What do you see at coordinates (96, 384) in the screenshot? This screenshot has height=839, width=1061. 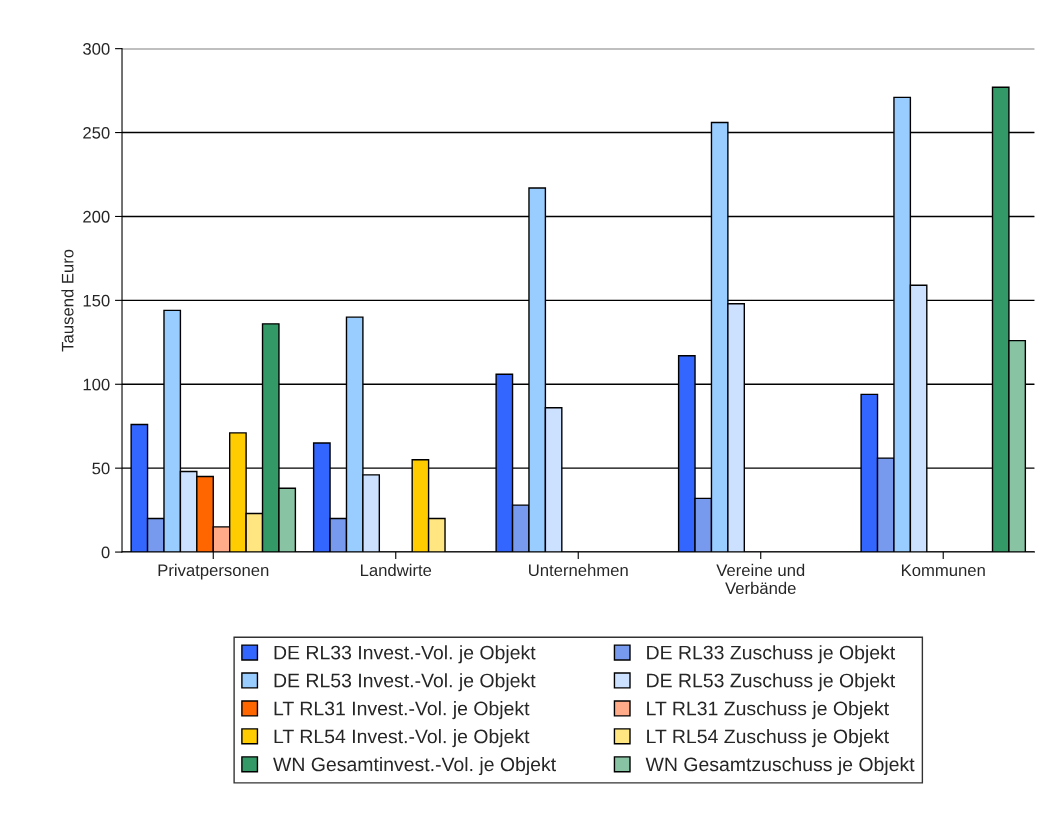 I see `y-tick-label: 100` at bounding box center [96, 384].